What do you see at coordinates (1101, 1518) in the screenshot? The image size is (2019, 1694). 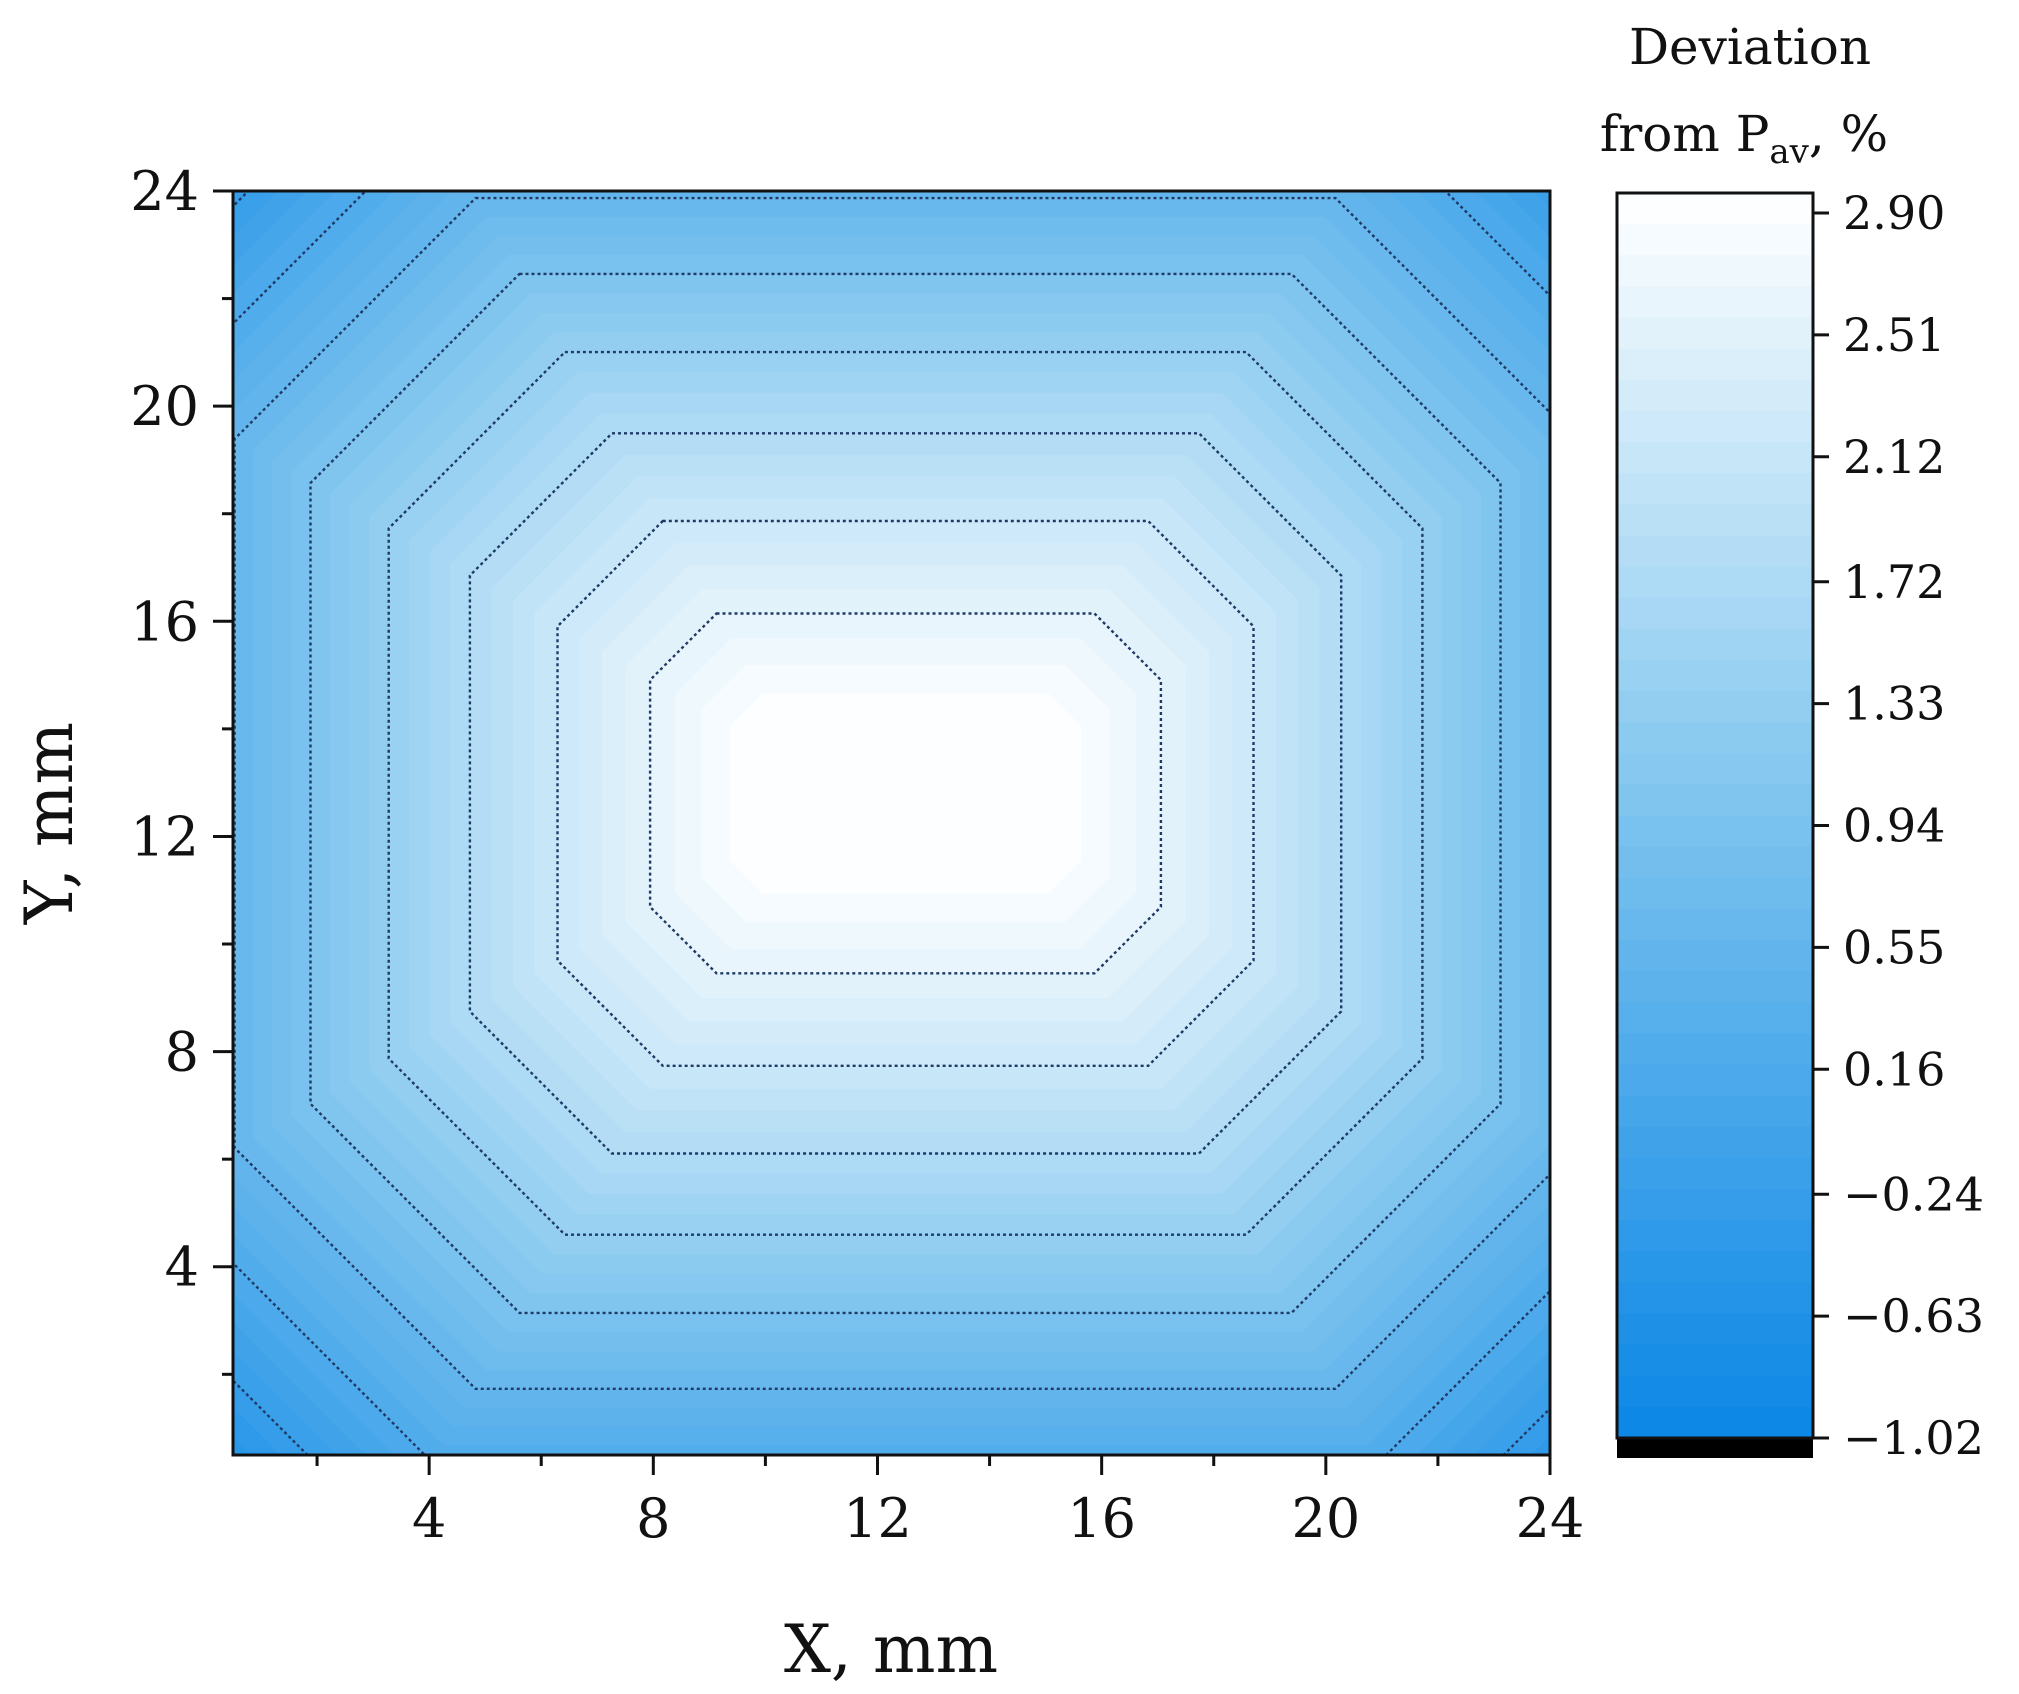 I see `x-tick-label: 16` at bounding box center [1101, 1518].